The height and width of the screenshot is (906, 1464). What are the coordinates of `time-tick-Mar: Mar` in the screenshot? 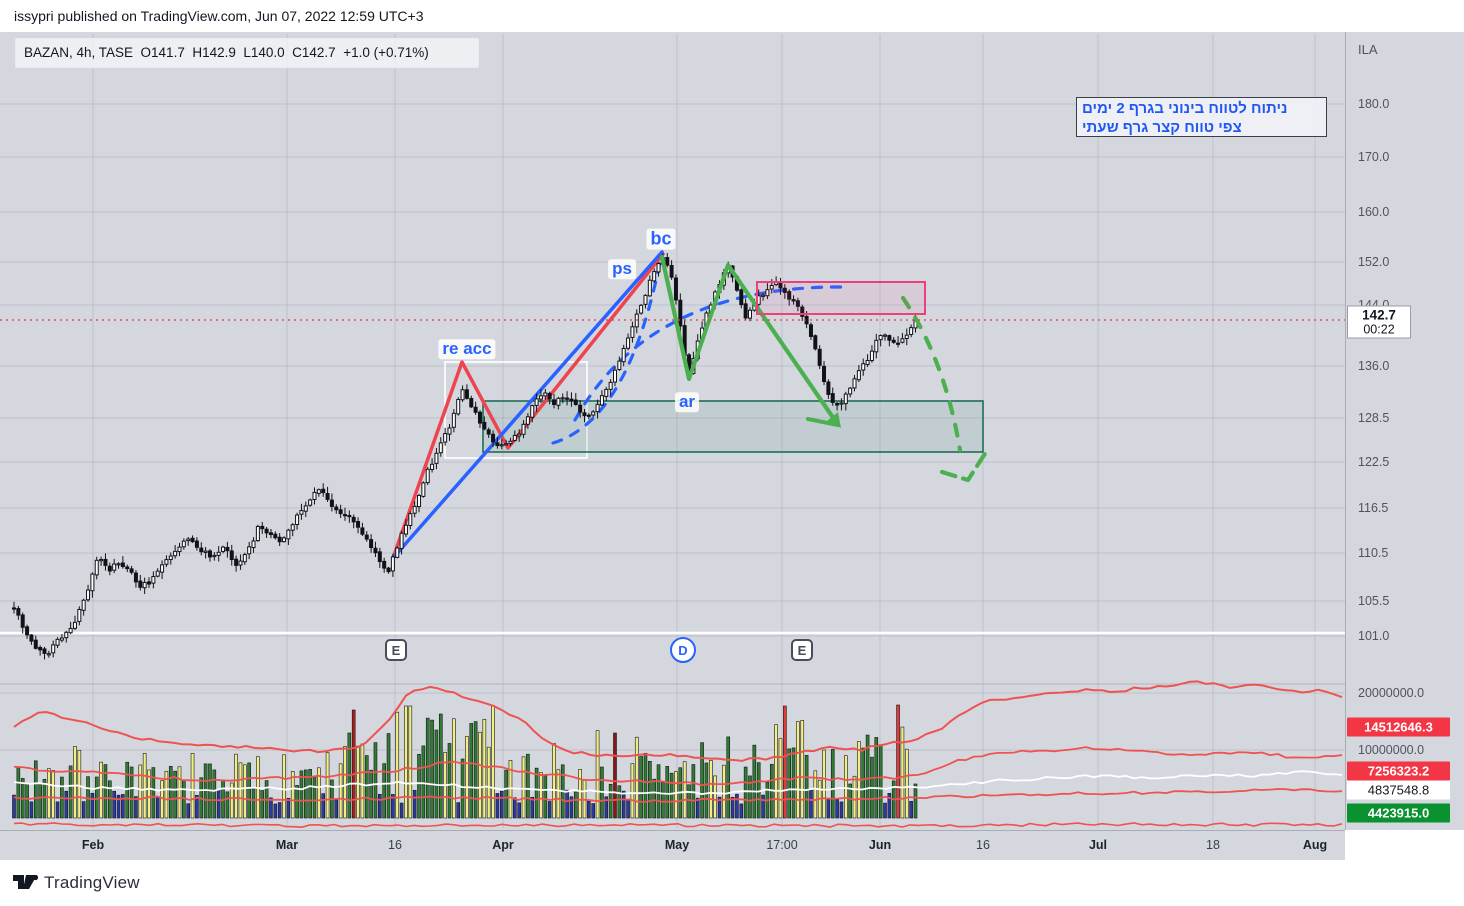 It's located at (287, 845).